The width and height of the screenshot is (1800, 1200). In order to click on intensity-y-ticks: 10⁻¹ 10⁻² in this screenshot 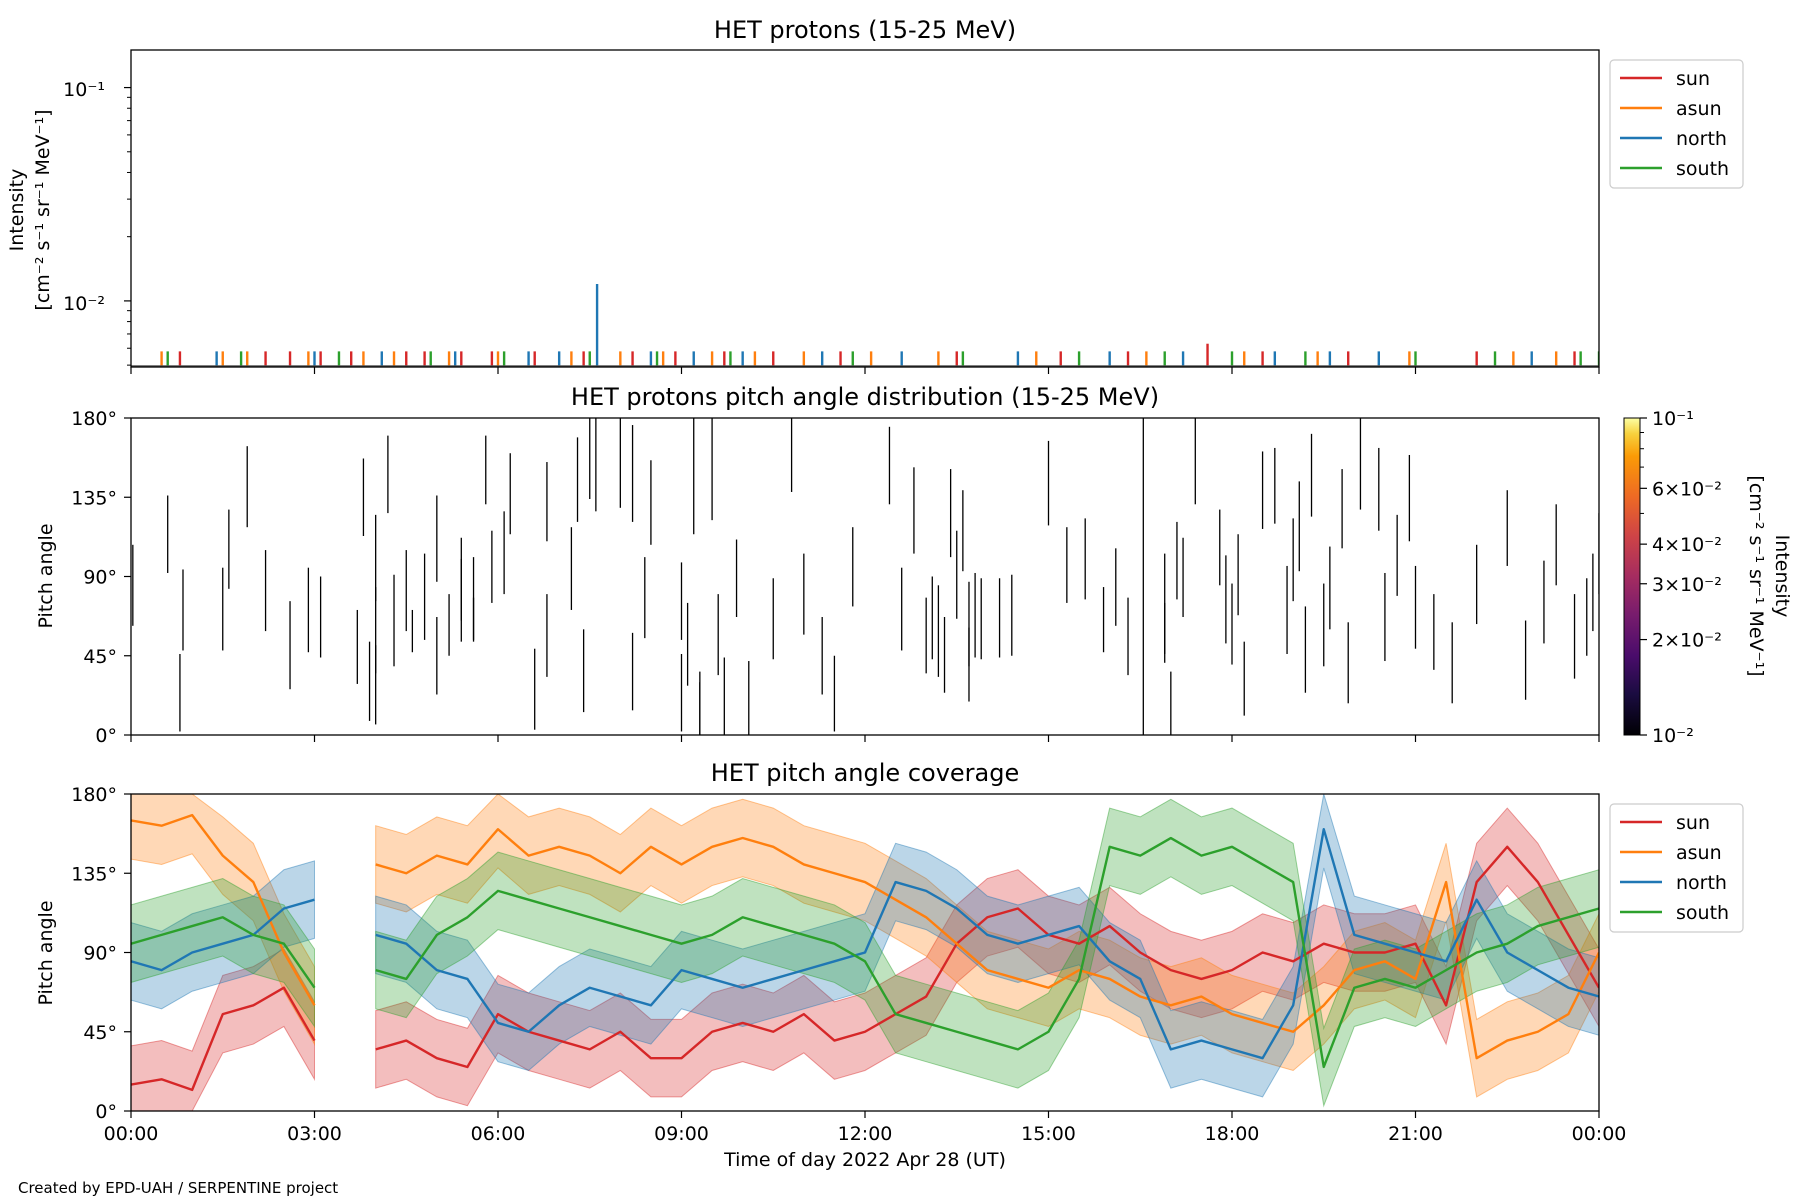, I will do `click(97, 222)`.